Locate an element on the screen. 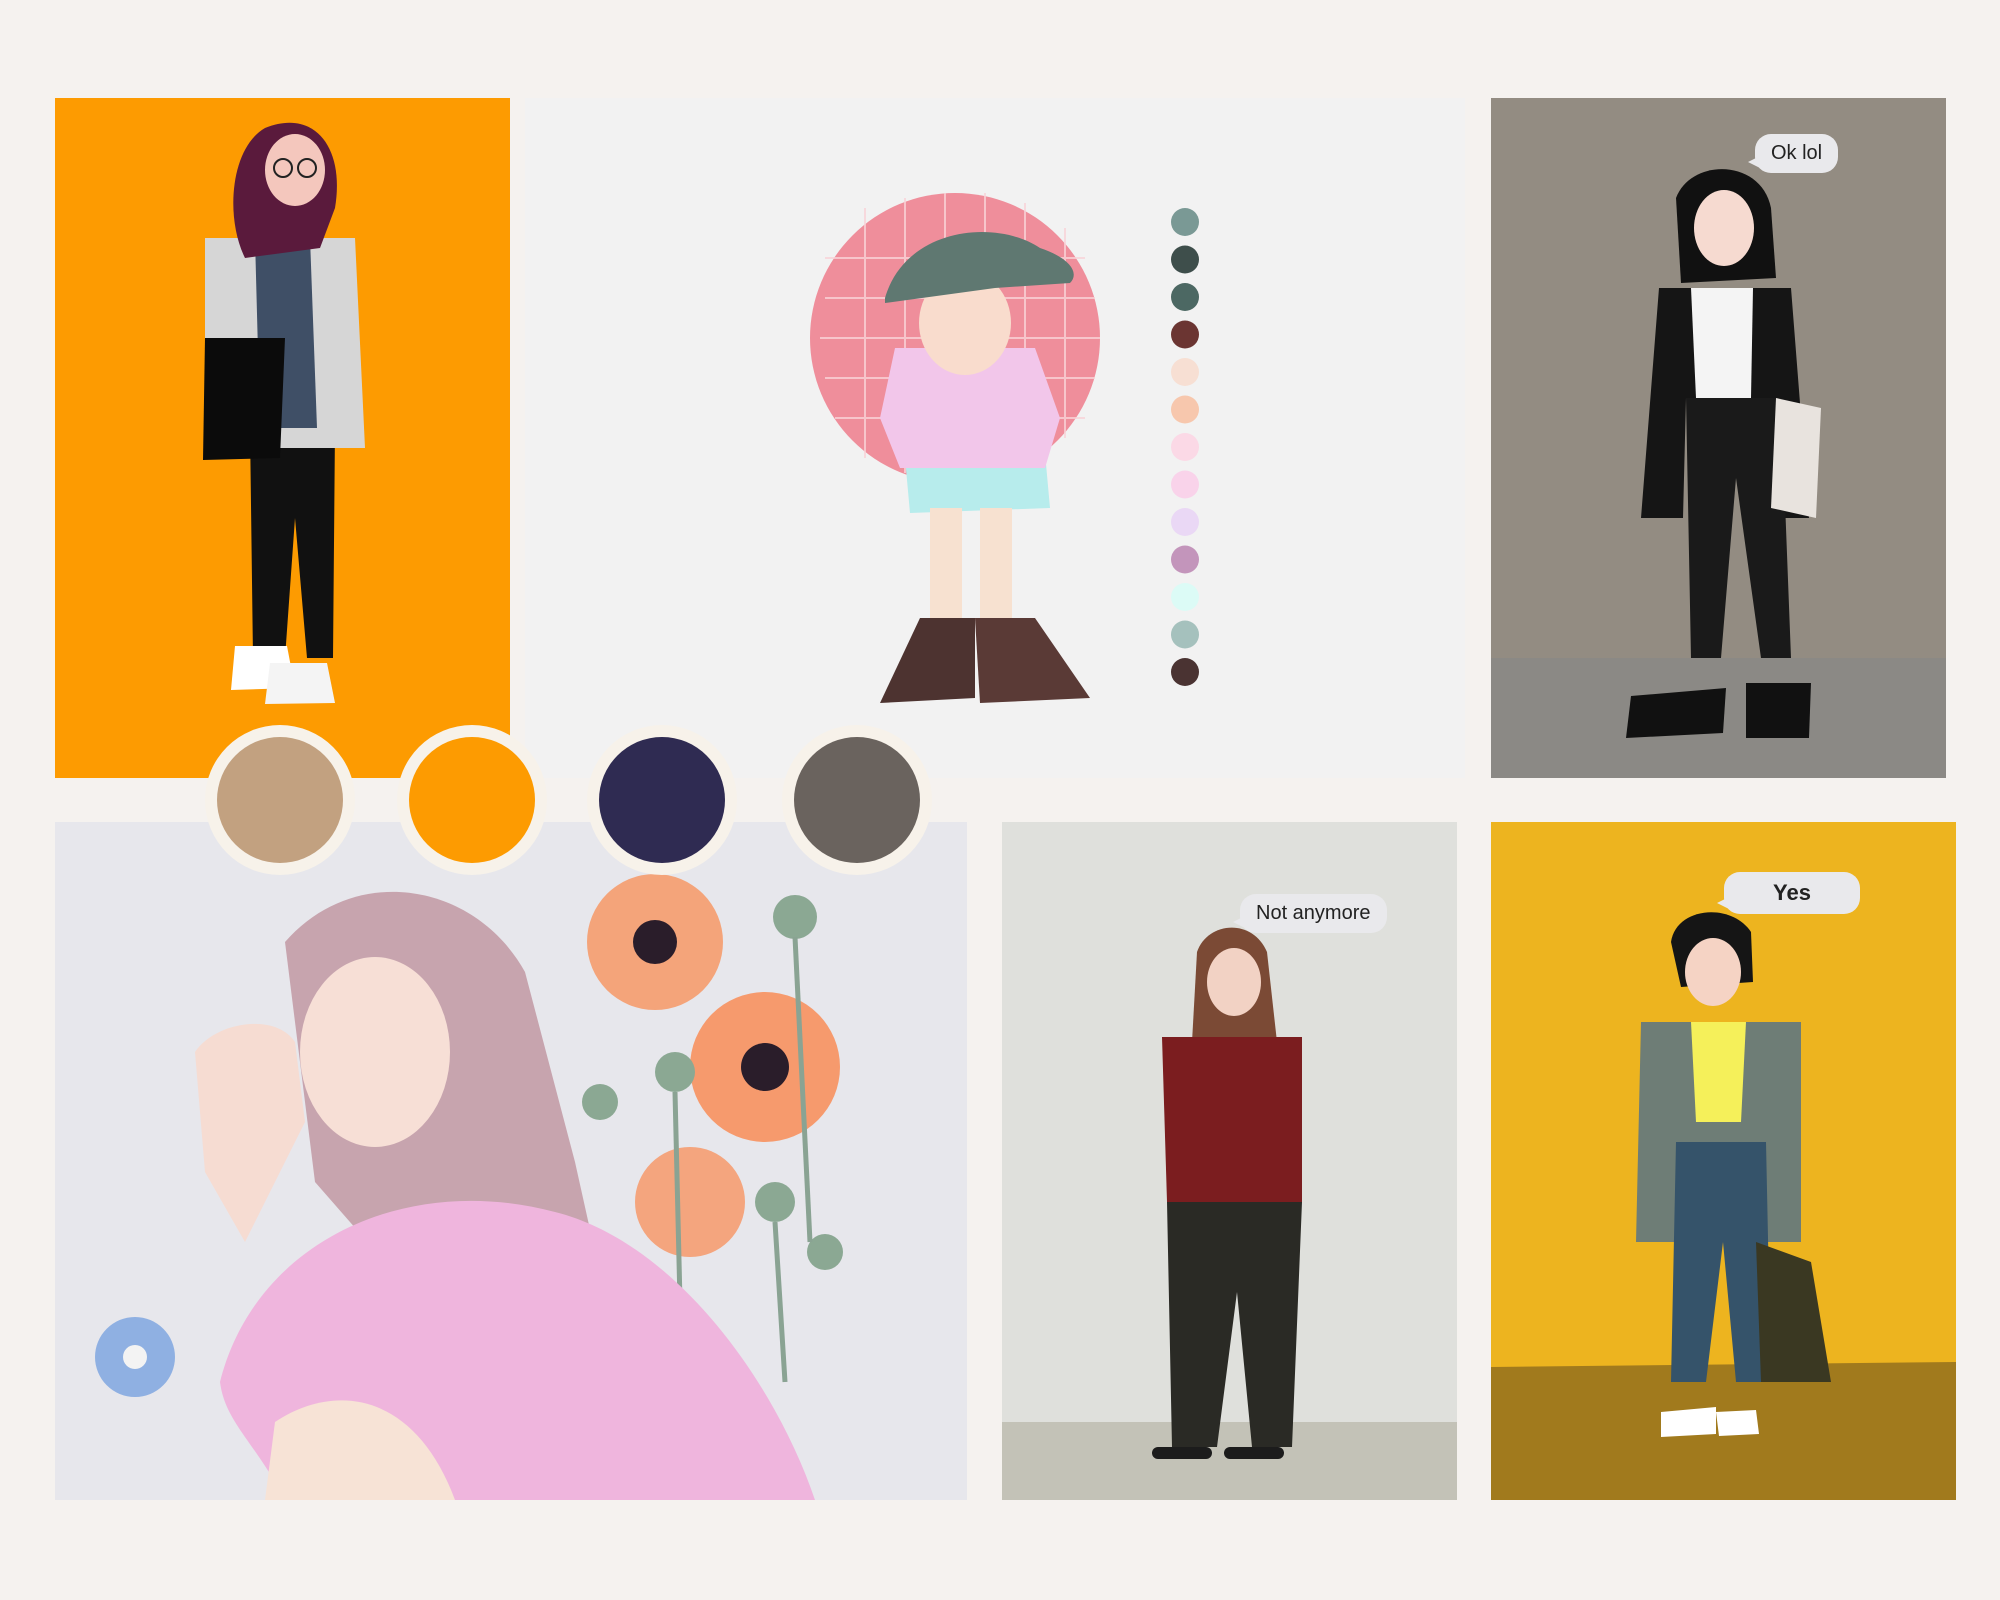 This screenshot has width=2000, height=1600. illustration-ok-lol-girl: Ok lol is located at coordinates (1718, 438).